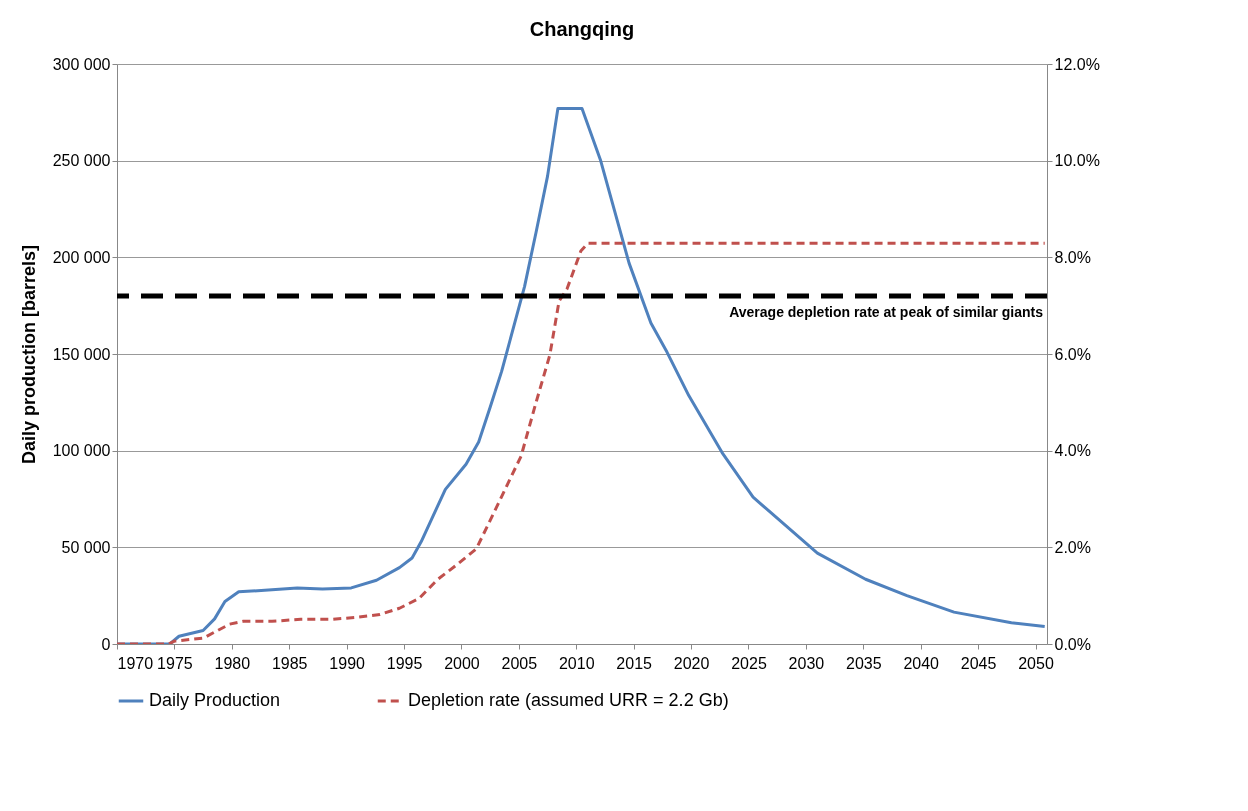 This screenshot has height=811, width=1248. Describe the element at coordinates (81, 257) in the screenshot. I see `y-tick-label: 200 000` at that location.